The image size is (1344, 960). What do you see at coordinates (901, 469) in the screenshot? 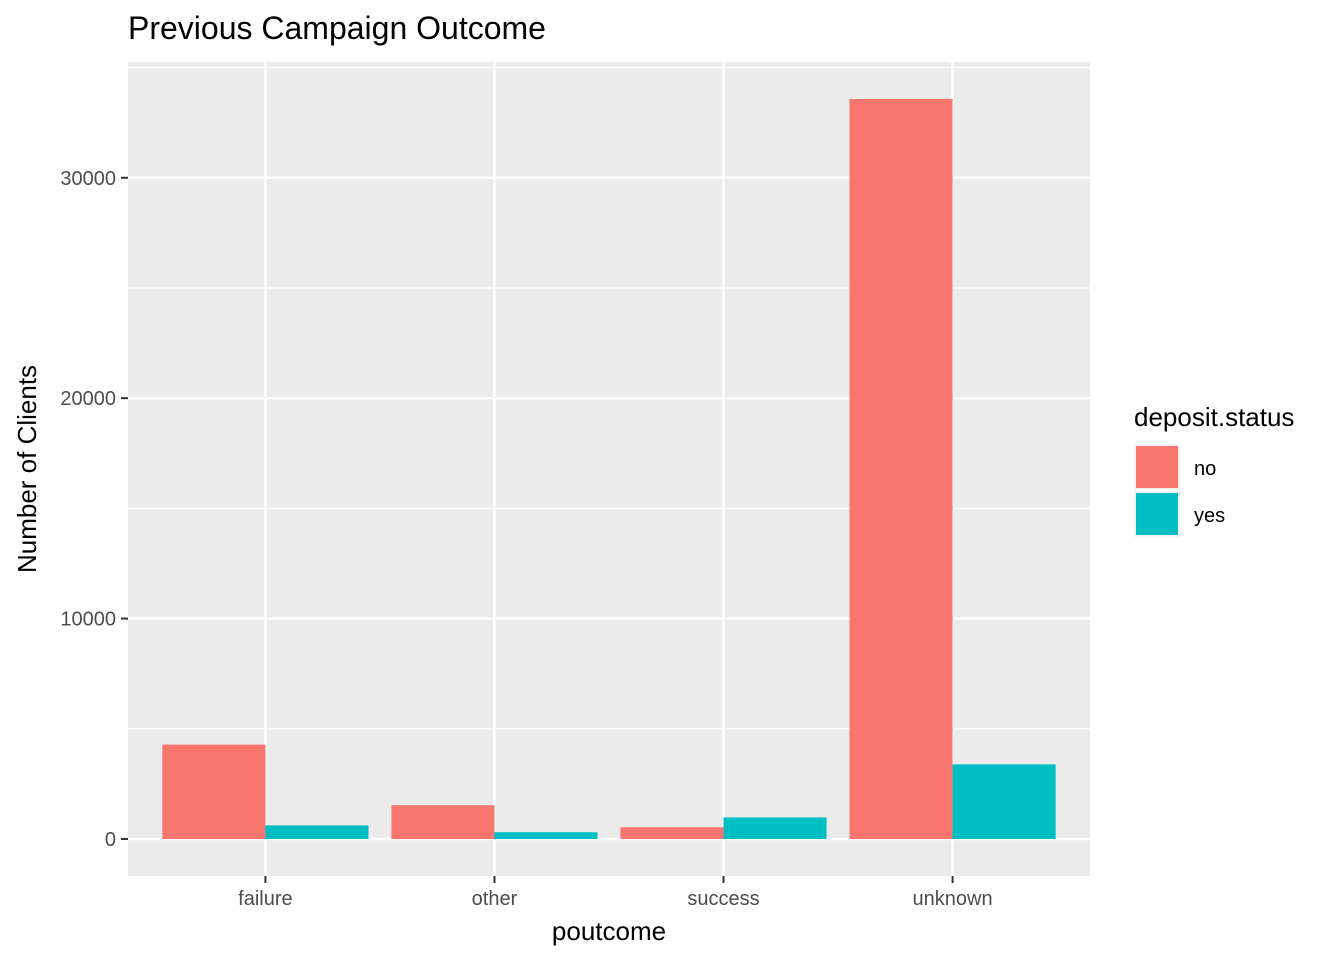
I see `bar-unknown-no` at bounding box center [901, 469].